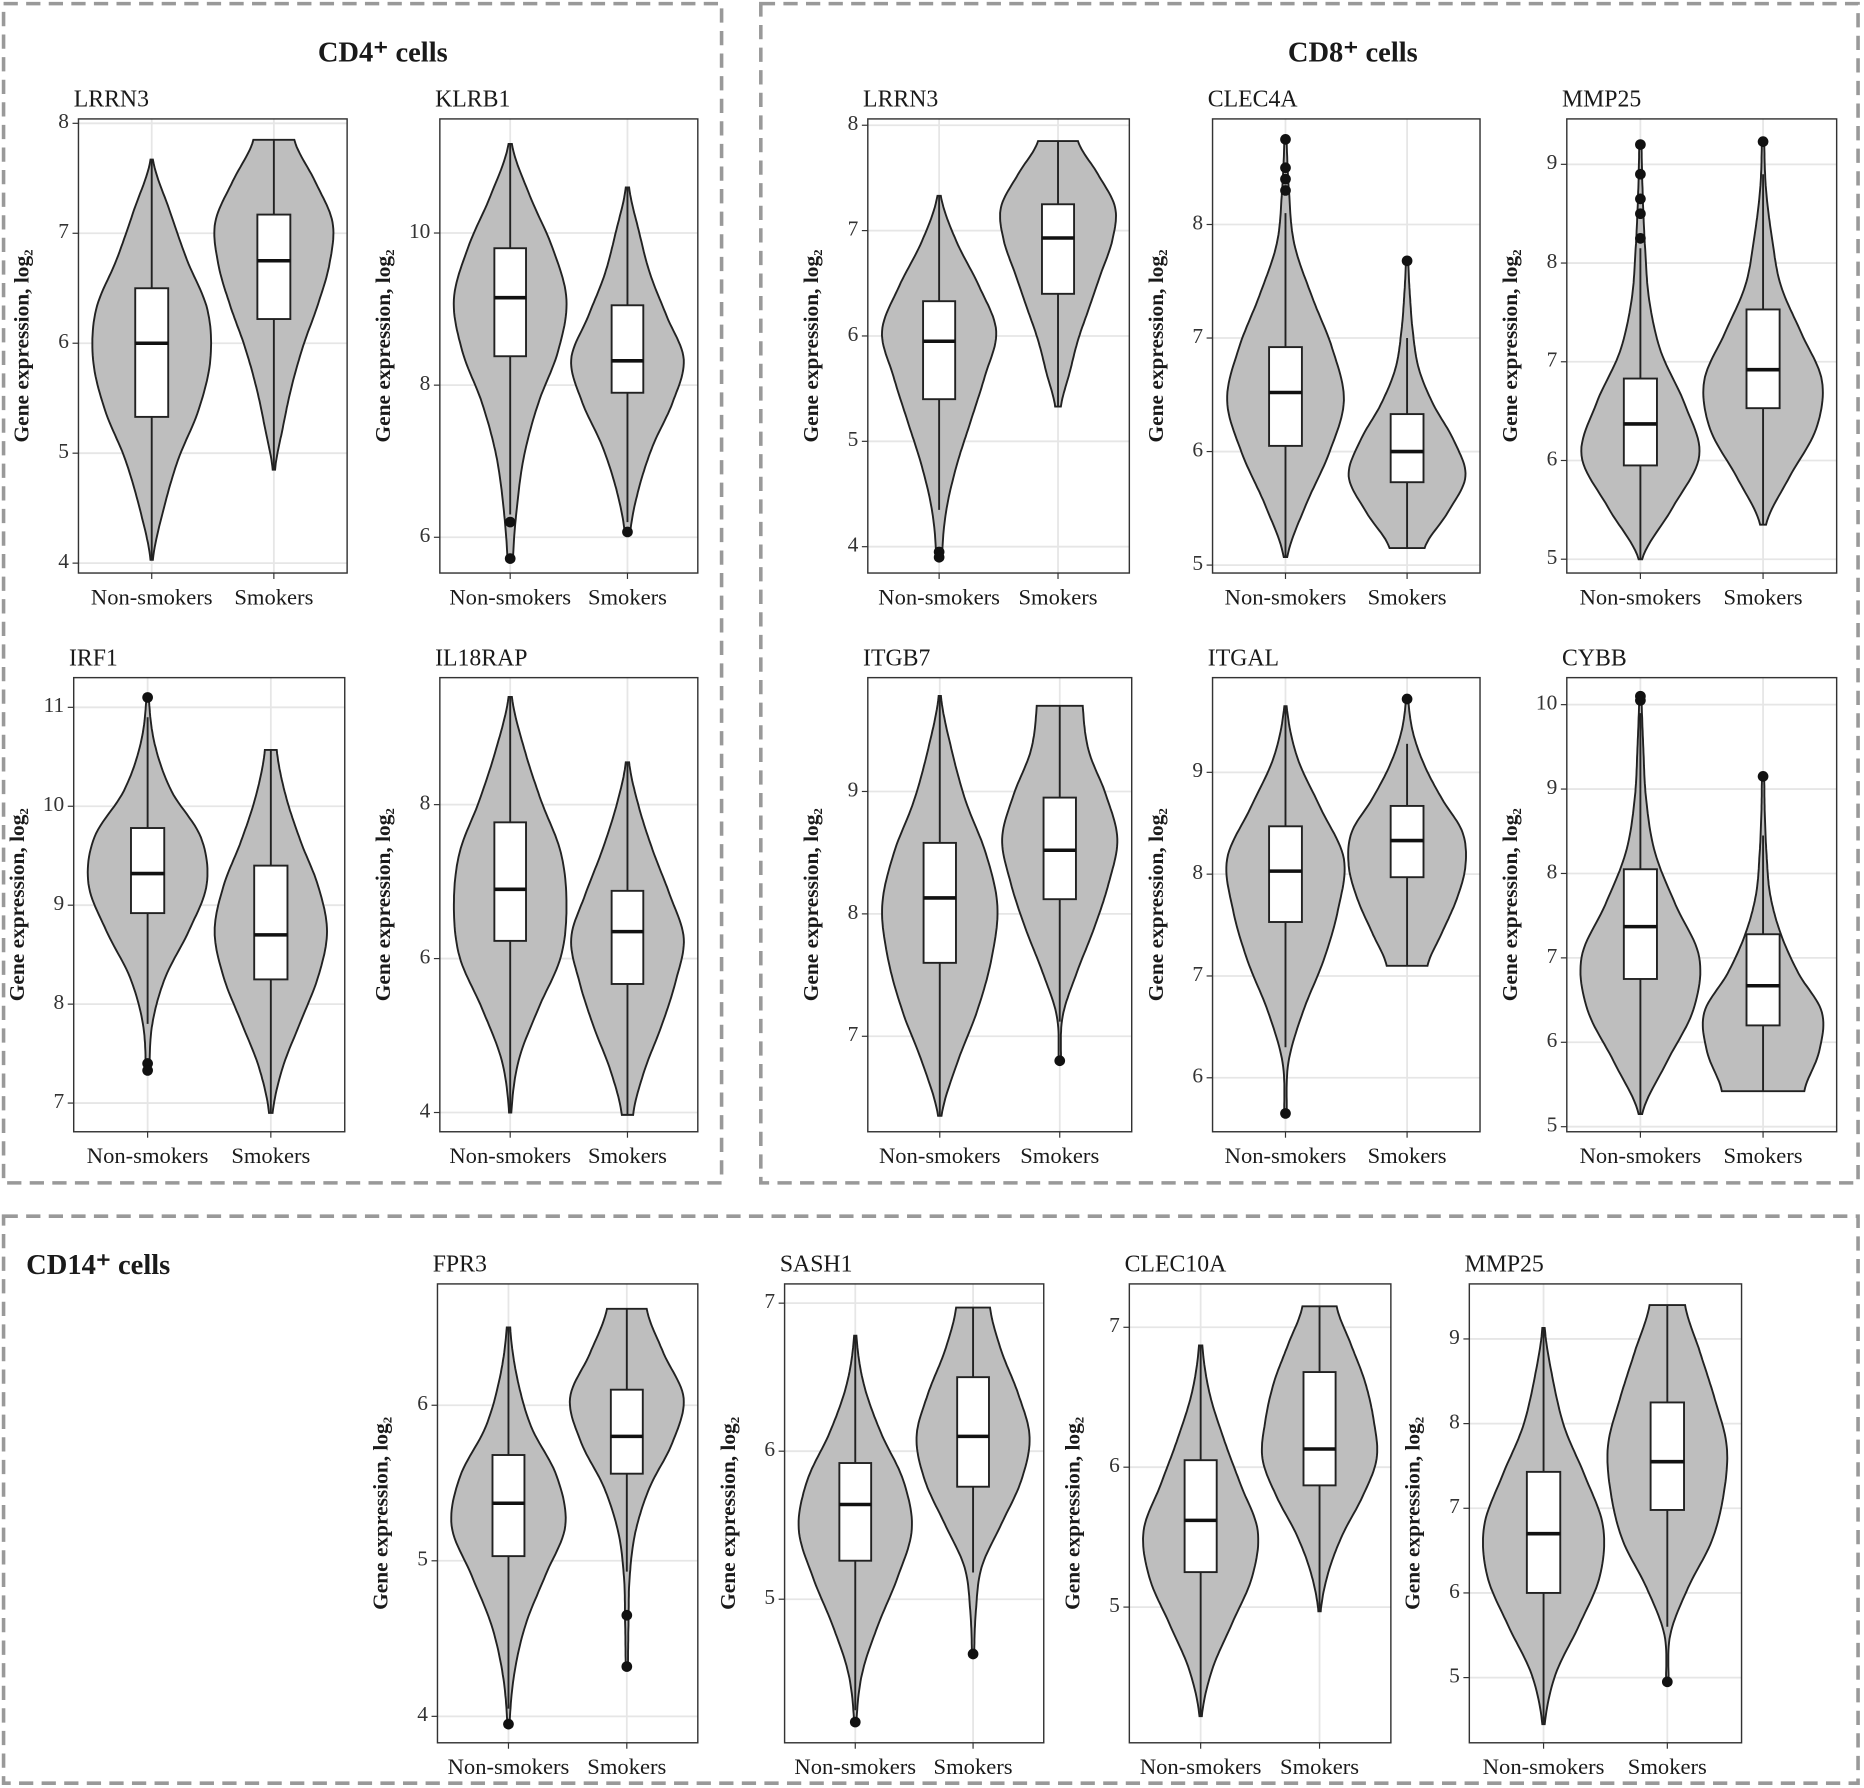  Describe the element at coordinates (481, 658) in the screenshot. I see `panel-title: IL18RAP` at that location.